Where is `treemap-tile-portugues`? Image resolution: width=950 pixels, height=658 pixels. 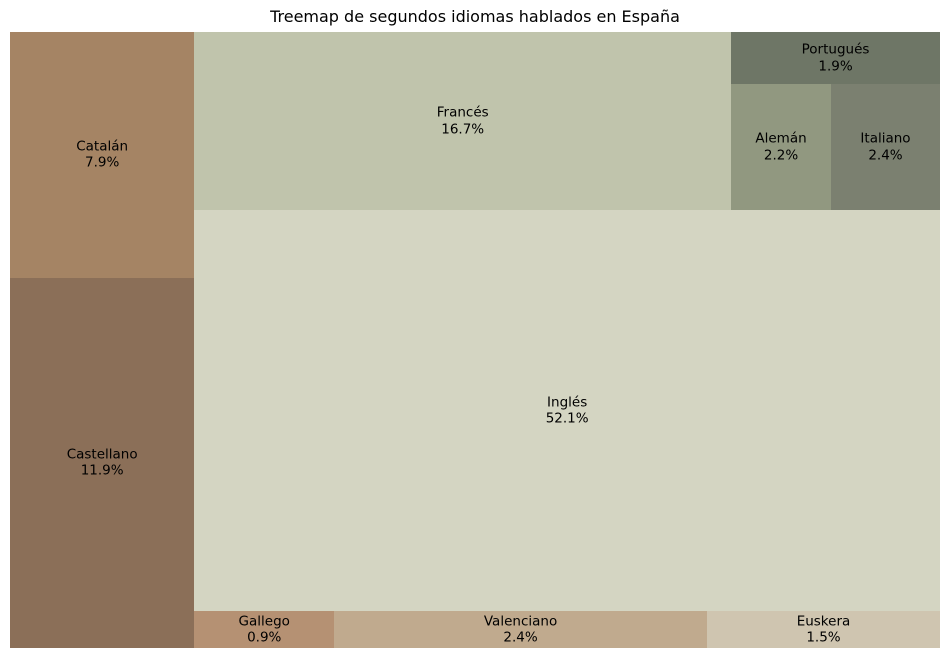
treemap-tile-portugues is located at coordinates (835, 58).